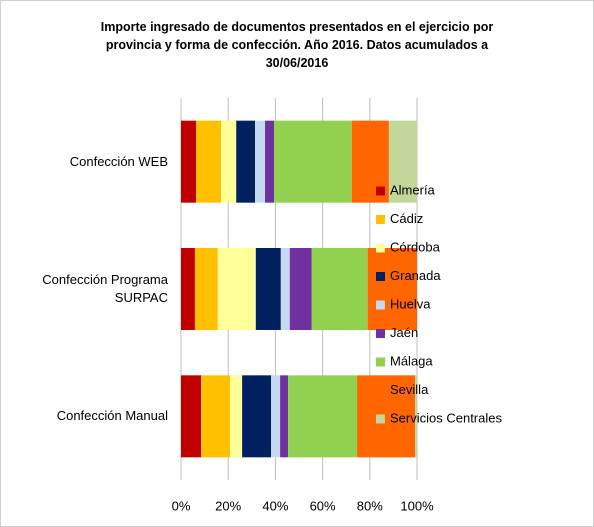  What do you see at coordinates (370, 505) in the screenshot?
I see `x-tick-label: 80%` at bounding box center [370, 505].